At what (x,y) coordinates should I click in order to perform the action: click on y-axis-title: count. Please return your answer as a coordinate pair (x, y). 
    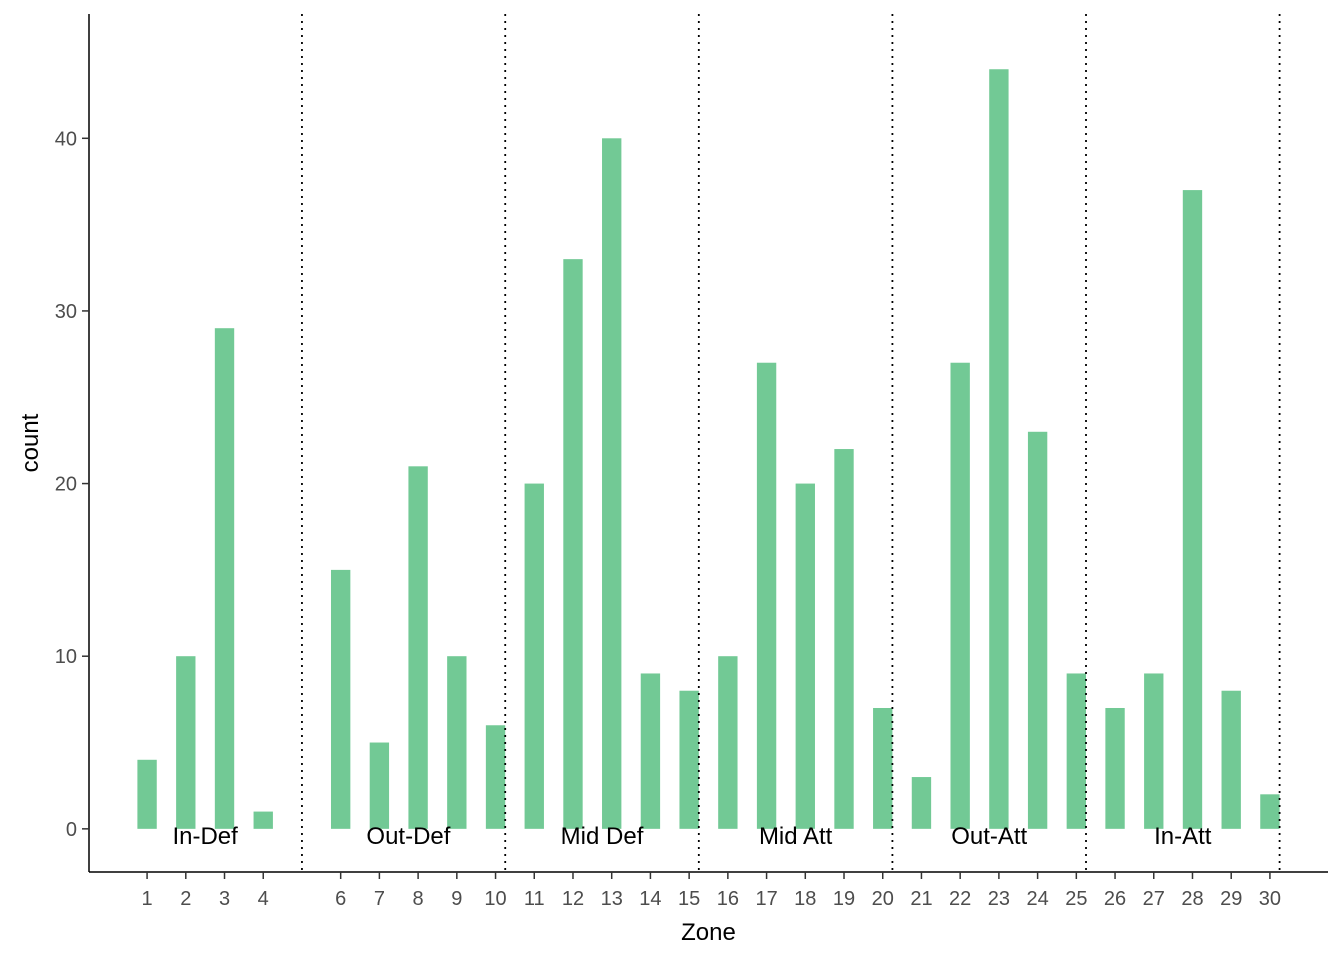
    Looking at the image, I should click on (30, 442).